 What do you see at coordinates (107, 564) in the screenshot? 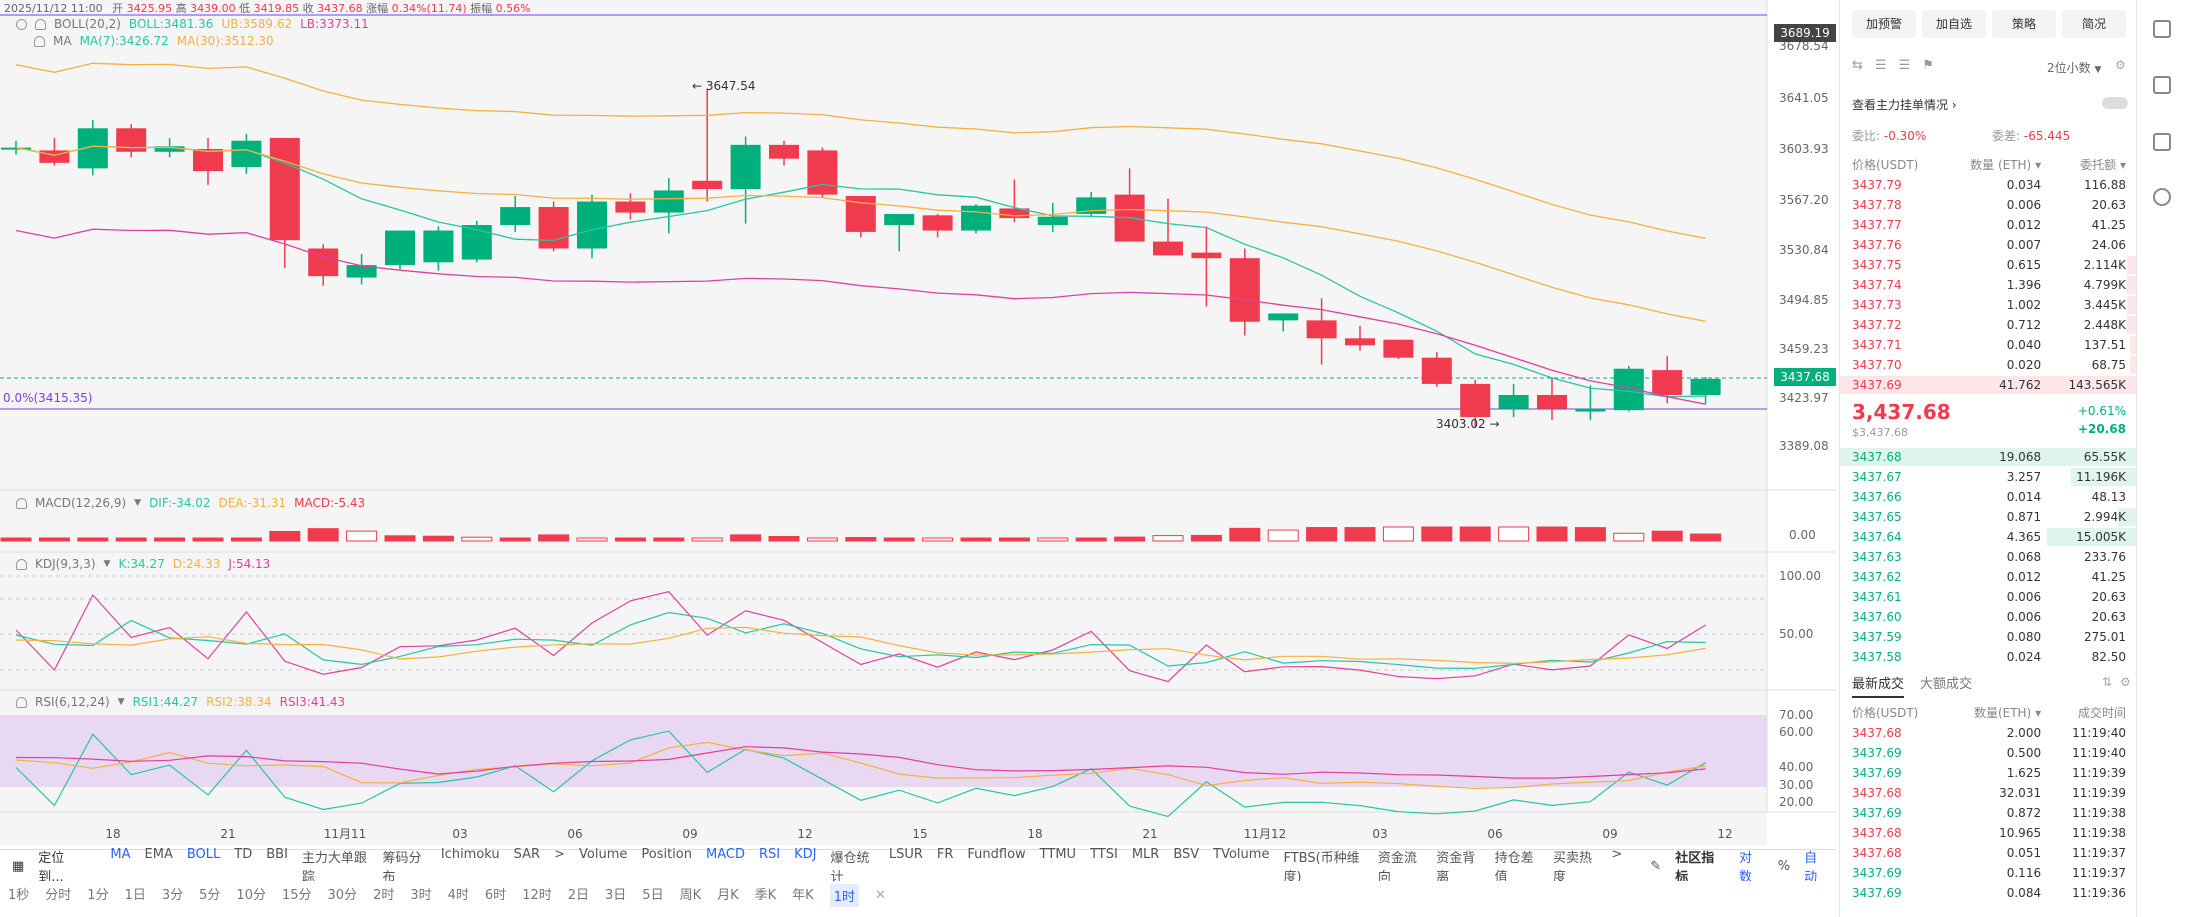
I see `dropdown-icon: ▼` at bounding box center [107, 564].